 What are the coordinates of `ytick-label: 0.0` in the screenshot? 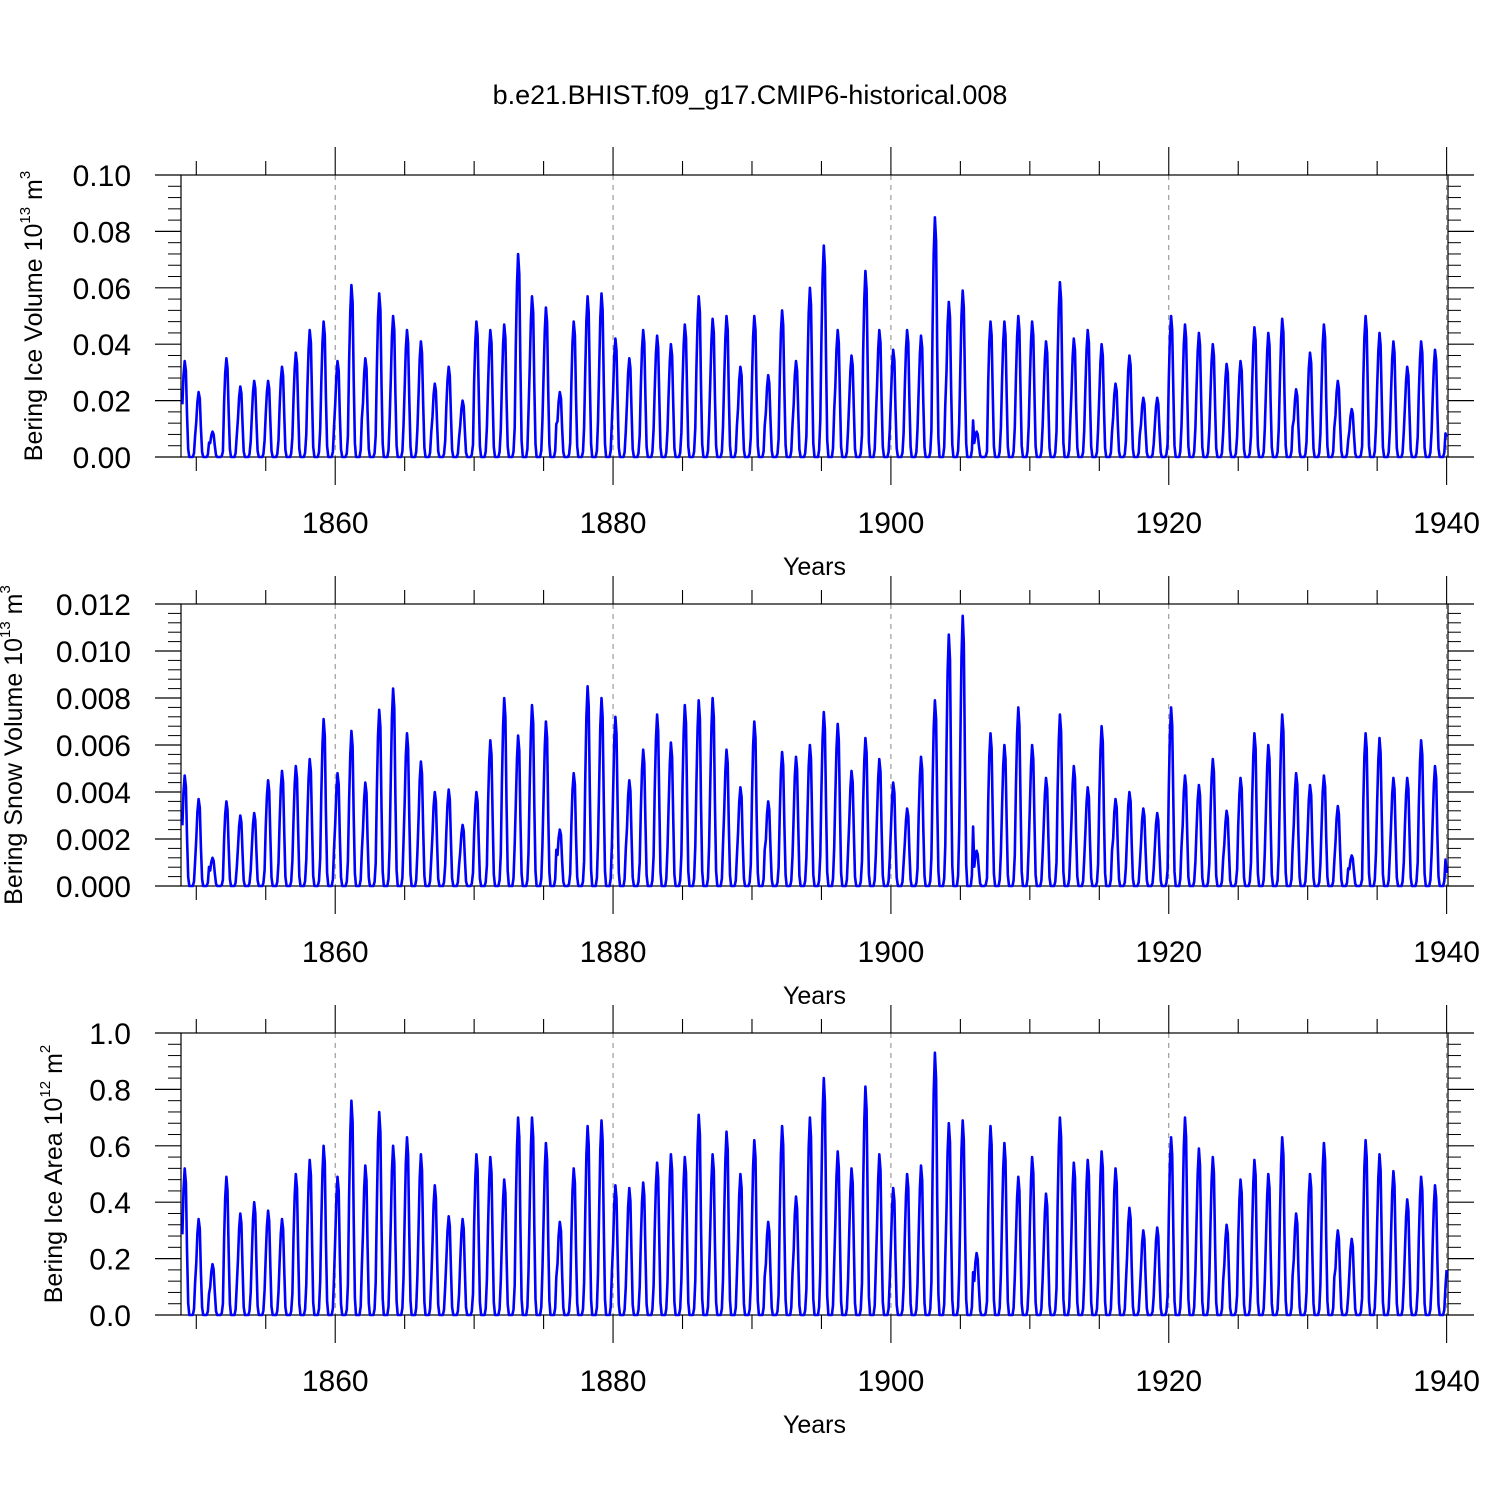 It's located at (110, 1316).